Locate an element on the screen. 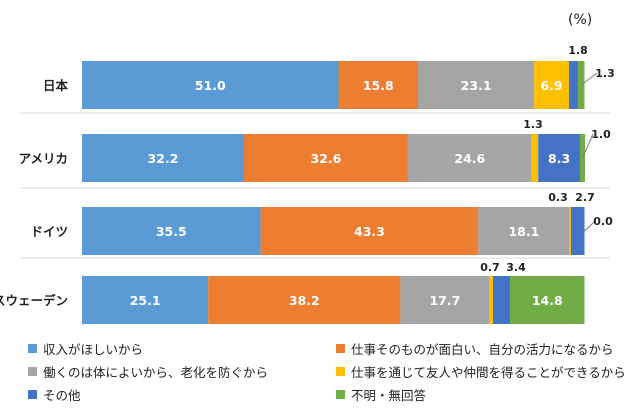  data-label: 23.1 is located at coordinates (476, 85).